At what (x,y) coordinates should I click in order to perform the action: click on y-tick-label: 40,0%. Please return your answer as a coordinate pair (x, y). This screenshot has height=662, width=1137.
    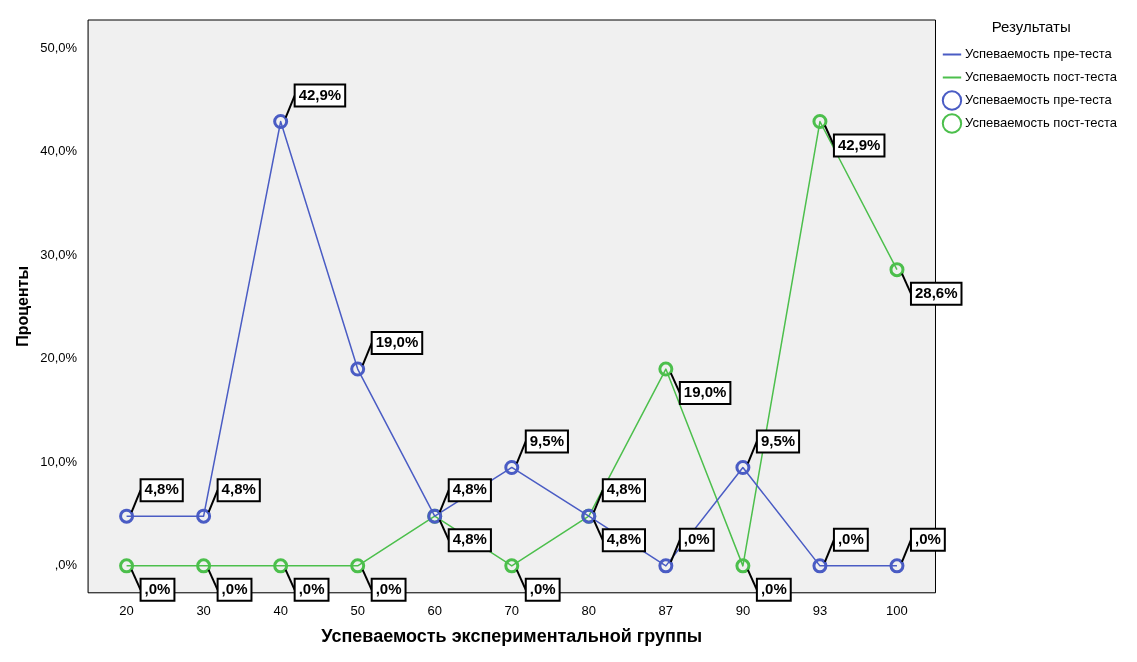
    Looking at the image, I should click on (59, 151).